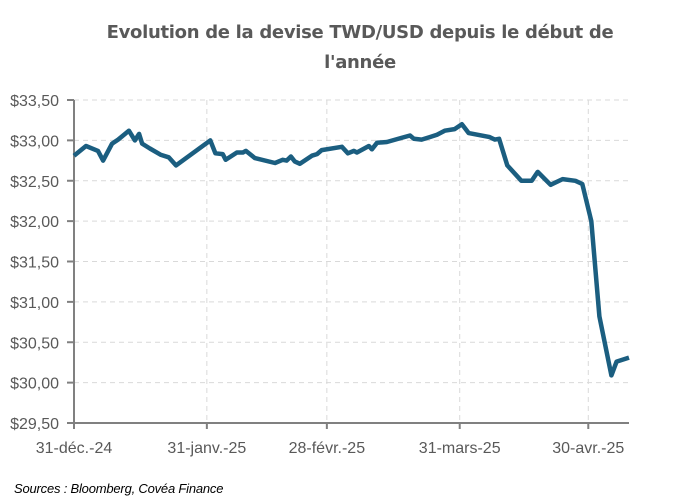  I want to click on x-tick-label: 31-mars-25, so click(460, 448).